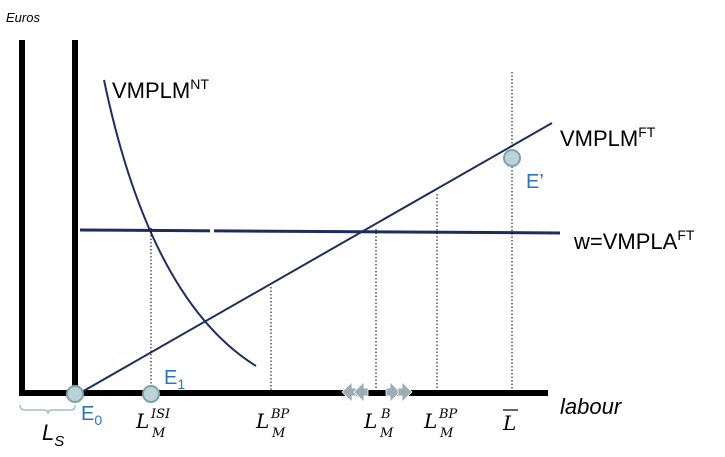 The width and height of the screenshot is (725, 457). Describe the element at coordinates (634, 240) in the screenshot. I see `wage-label: w=VMPLAFT` at that location.